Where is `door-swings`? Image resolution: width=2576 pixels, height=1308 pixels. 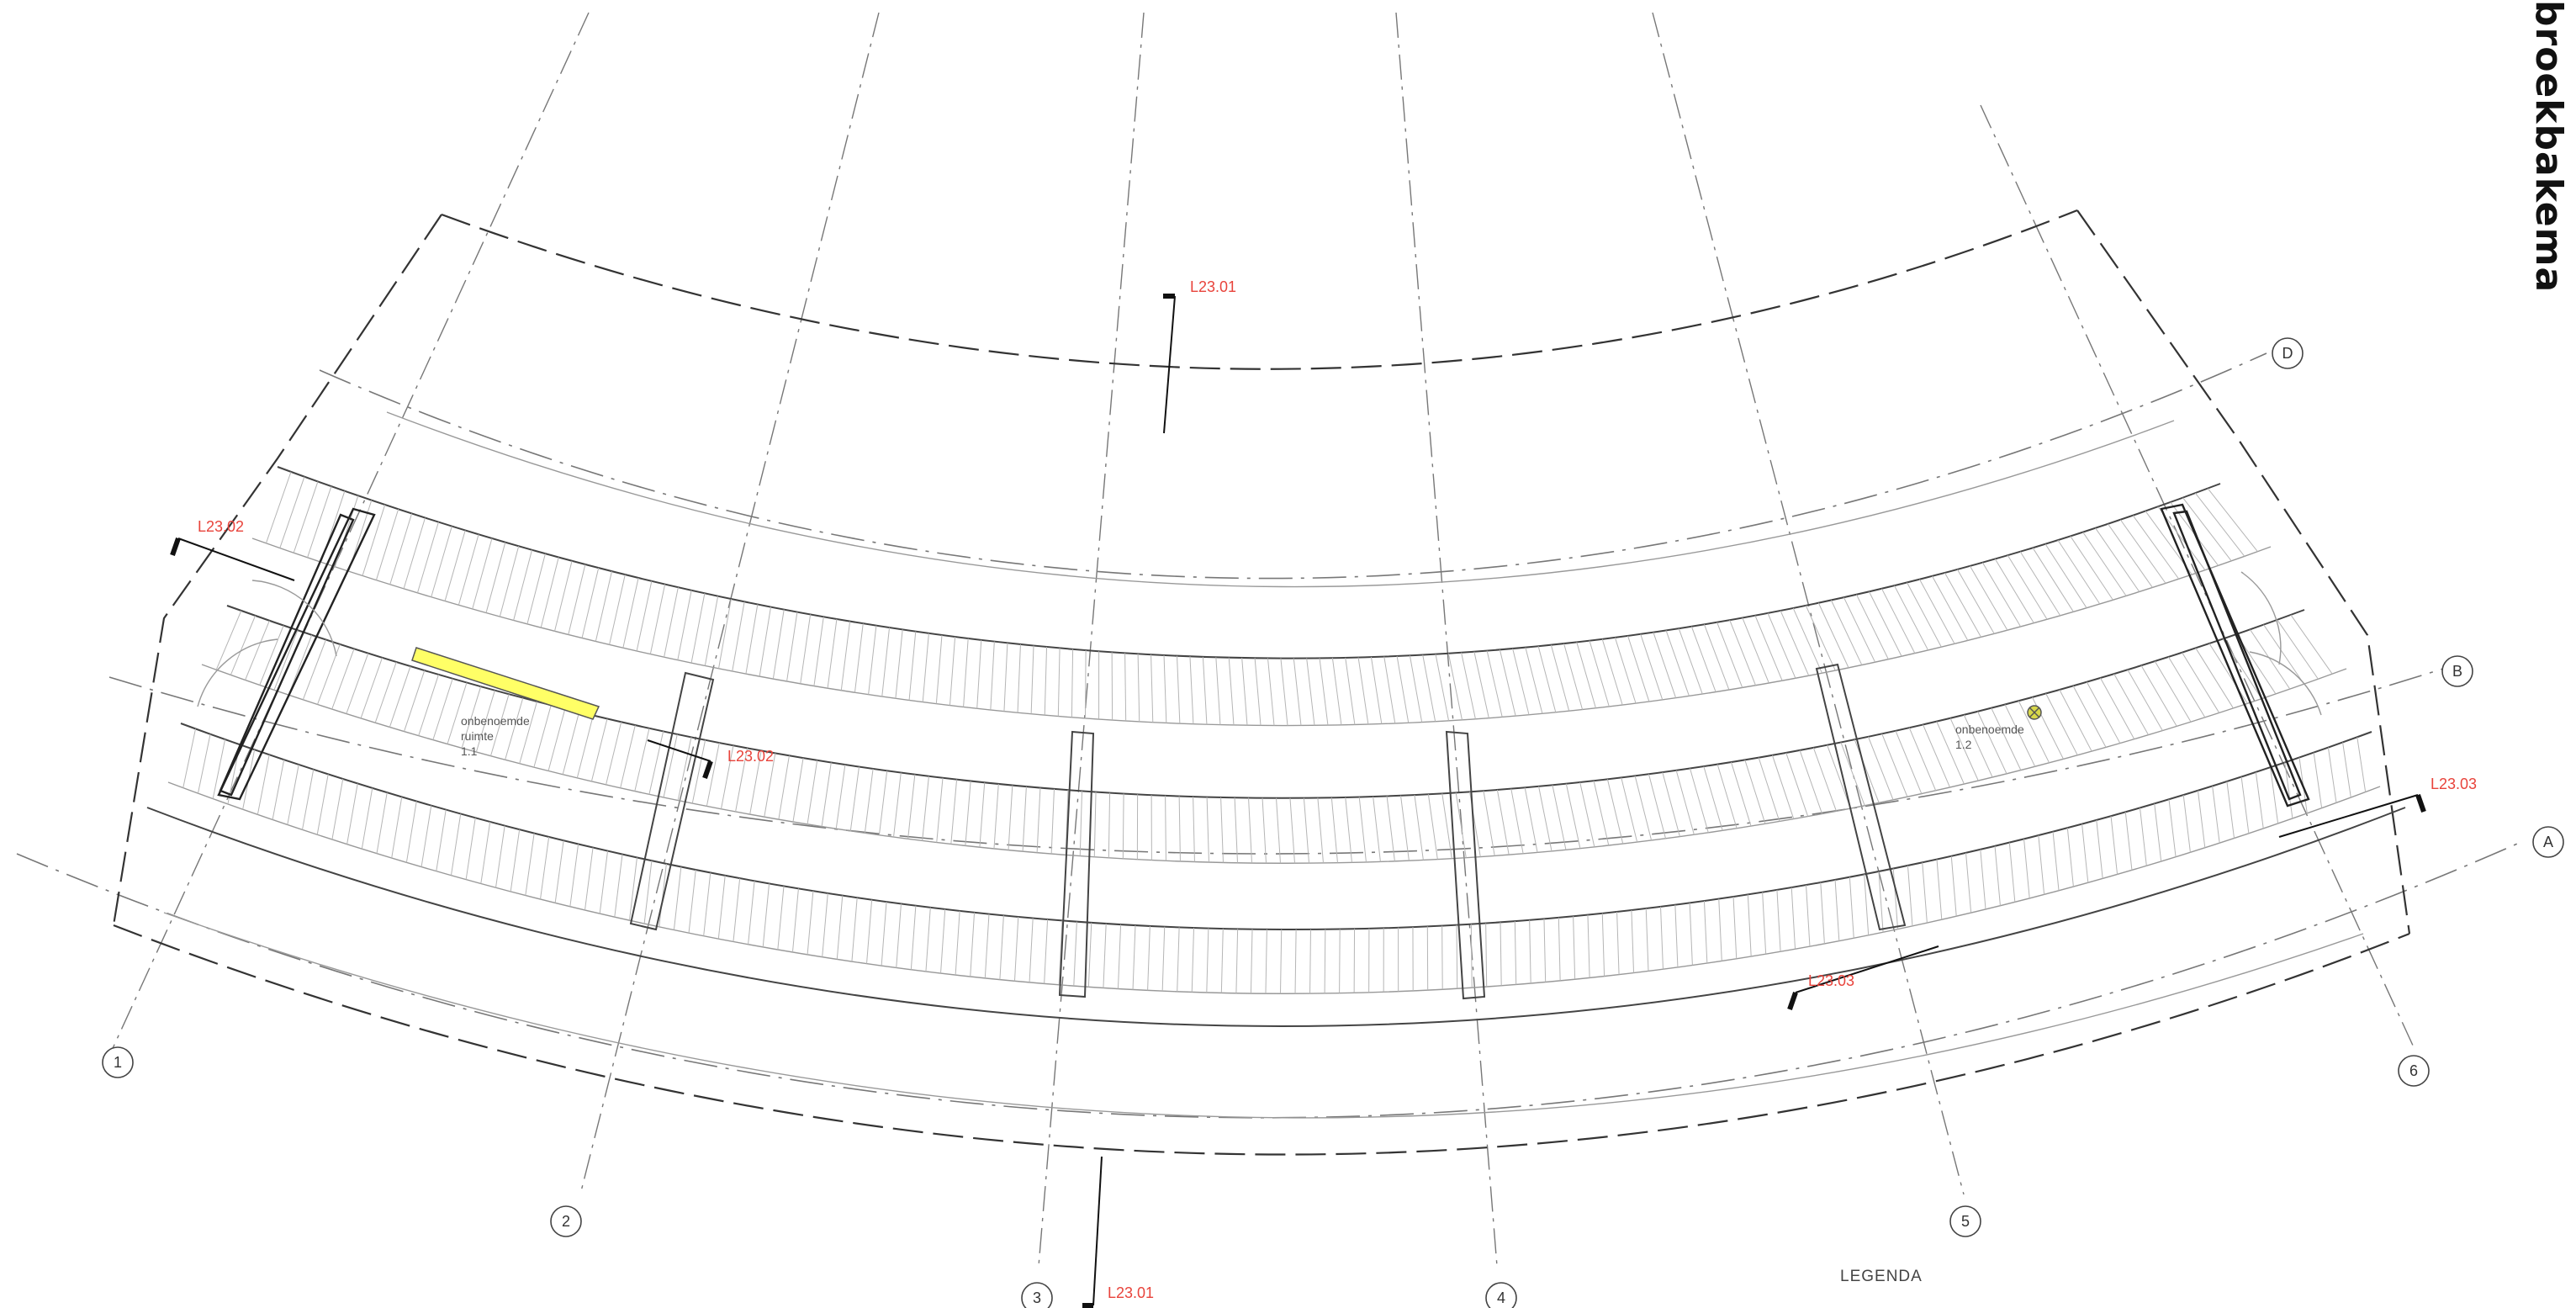 door-swings is located at coordinates (1259, 644).